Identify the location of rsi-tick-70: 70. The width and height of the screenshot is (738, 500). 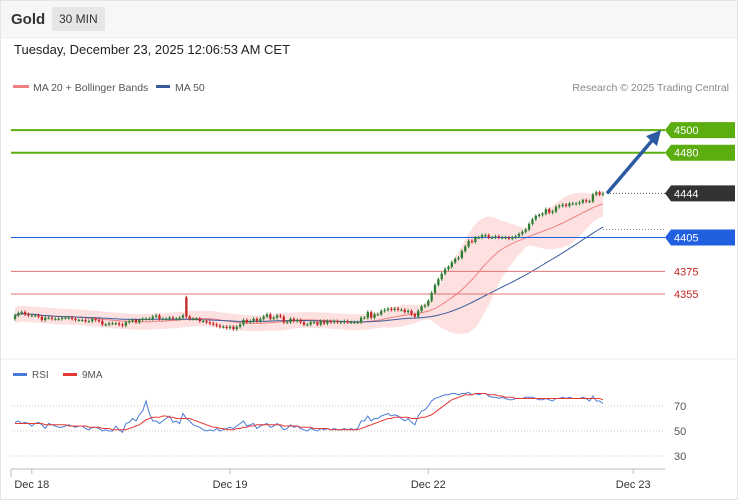
(680, 407).